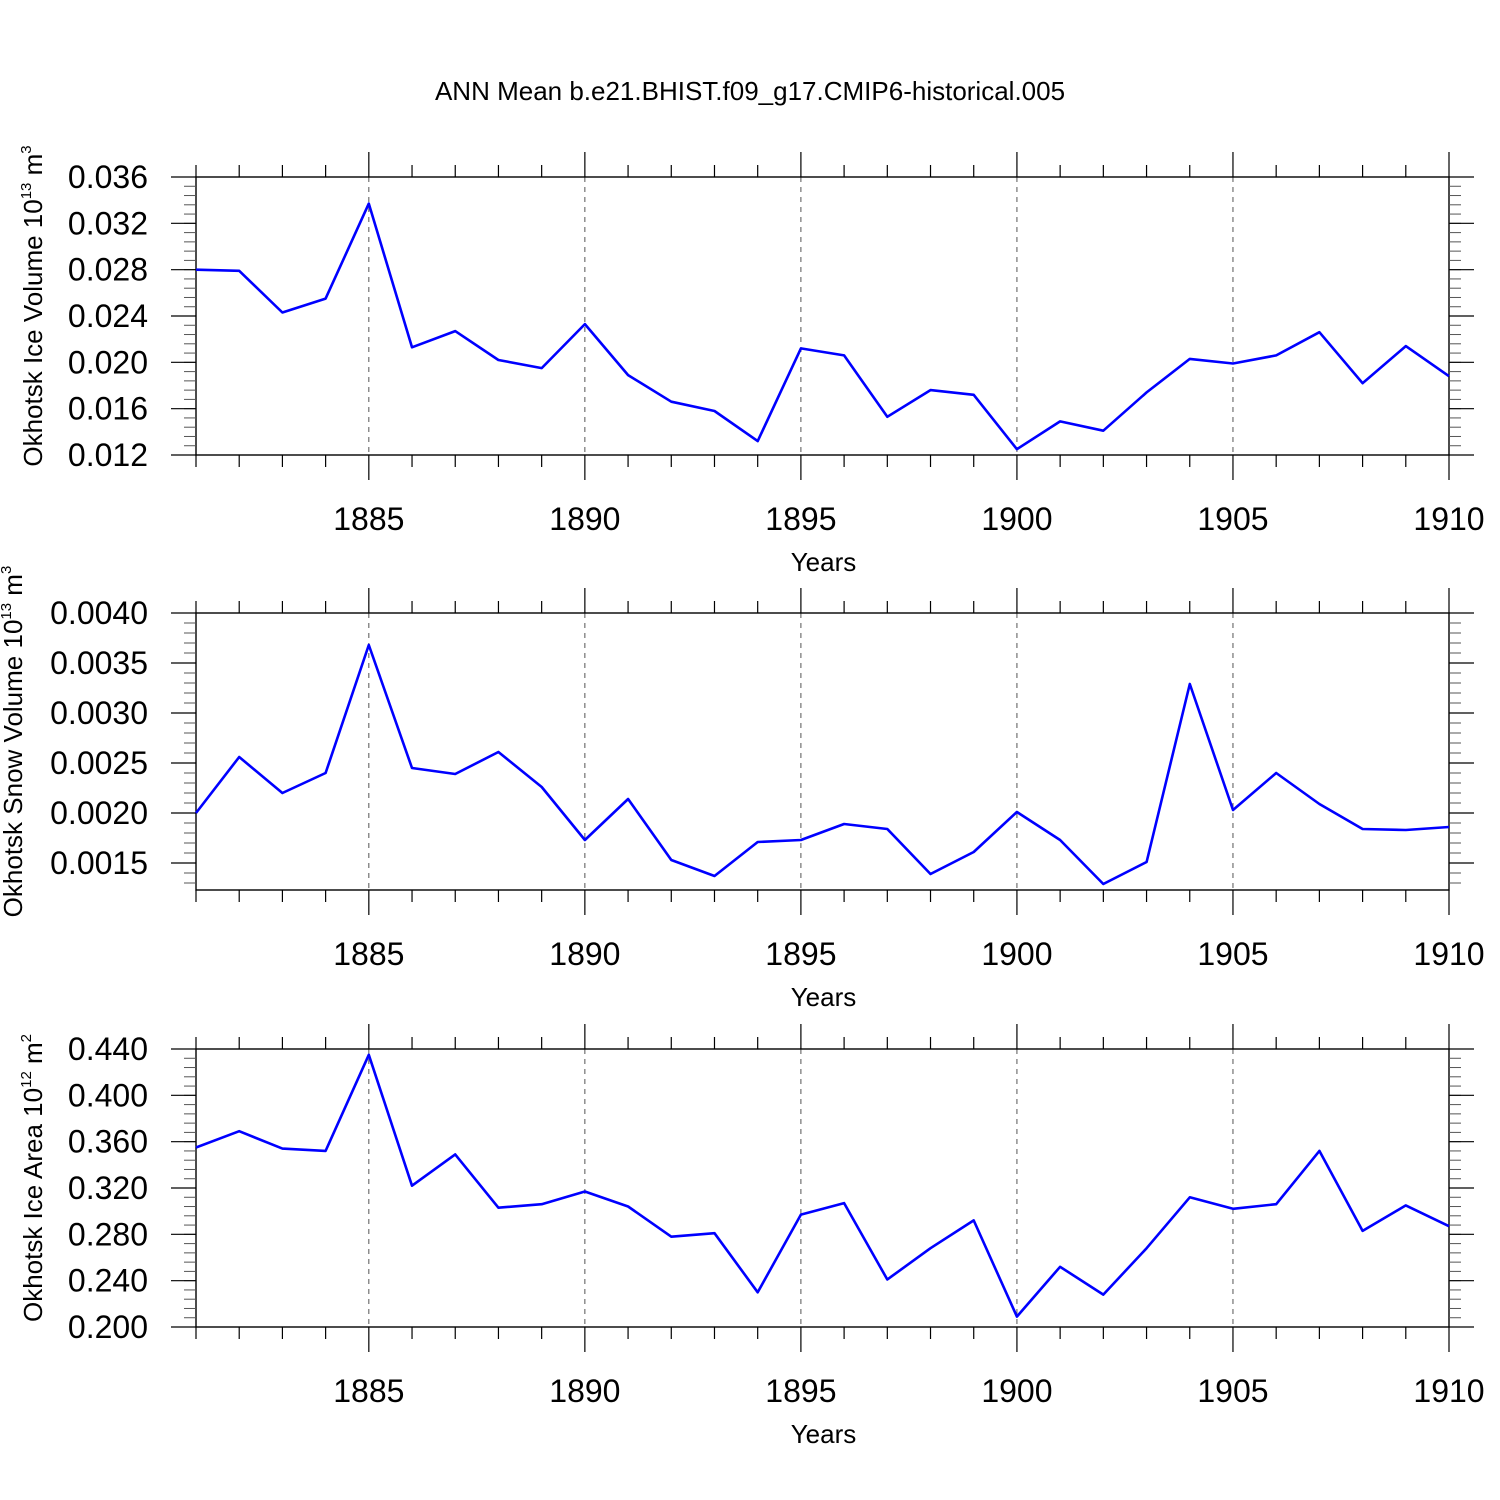  I want to click on y-tick-label: 0.012, so click(108, 455).